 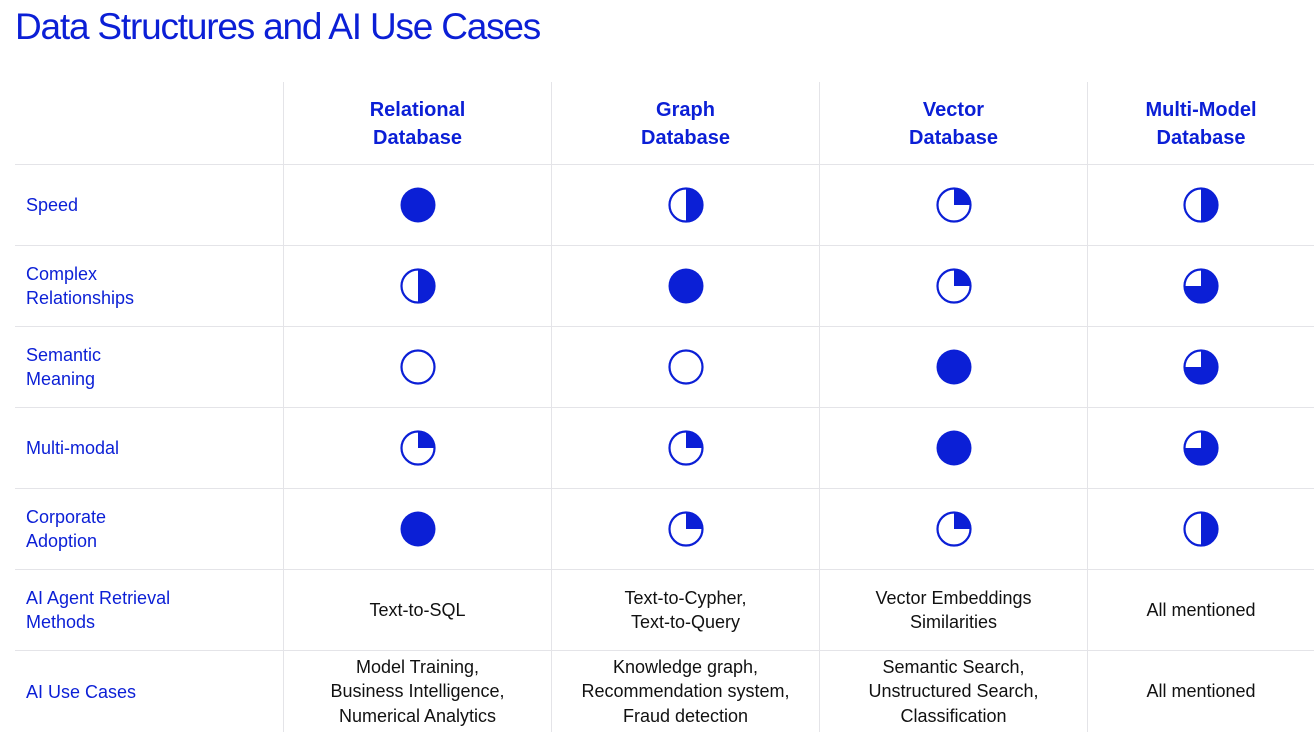 I want to click on column-header-multi-model: Multi-Model Database, so click(x=1200, y=123).